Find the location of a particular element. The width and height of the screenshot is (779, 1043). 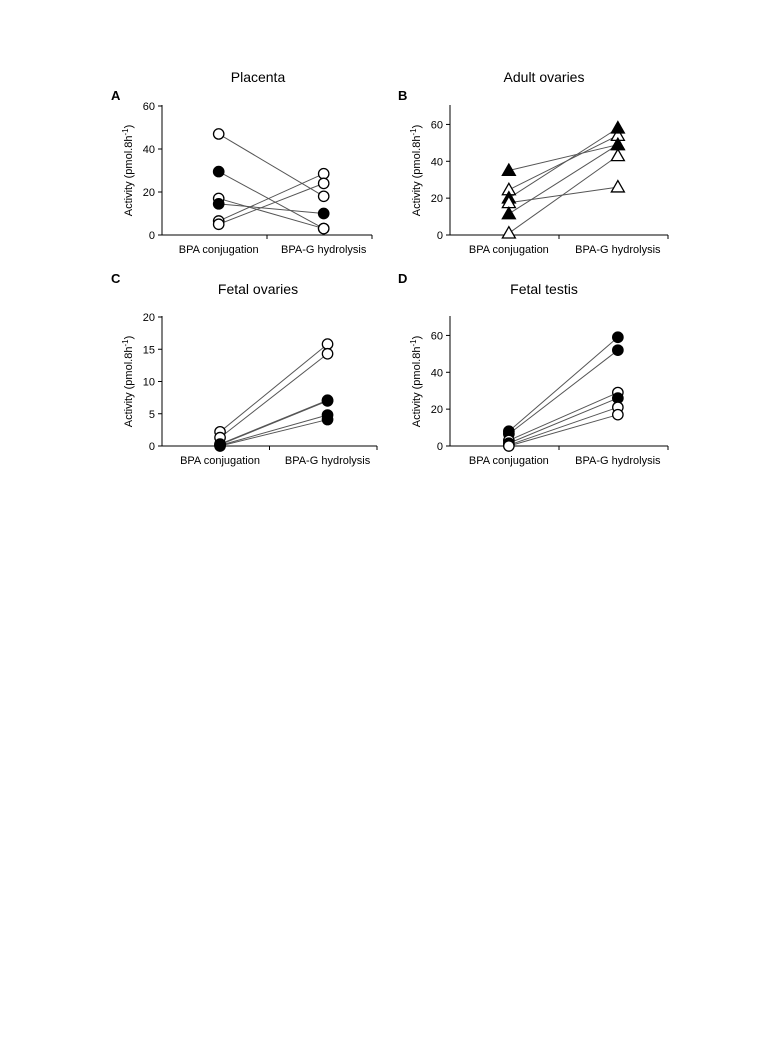

panel-letter: B is located at coordinates (402, 95).